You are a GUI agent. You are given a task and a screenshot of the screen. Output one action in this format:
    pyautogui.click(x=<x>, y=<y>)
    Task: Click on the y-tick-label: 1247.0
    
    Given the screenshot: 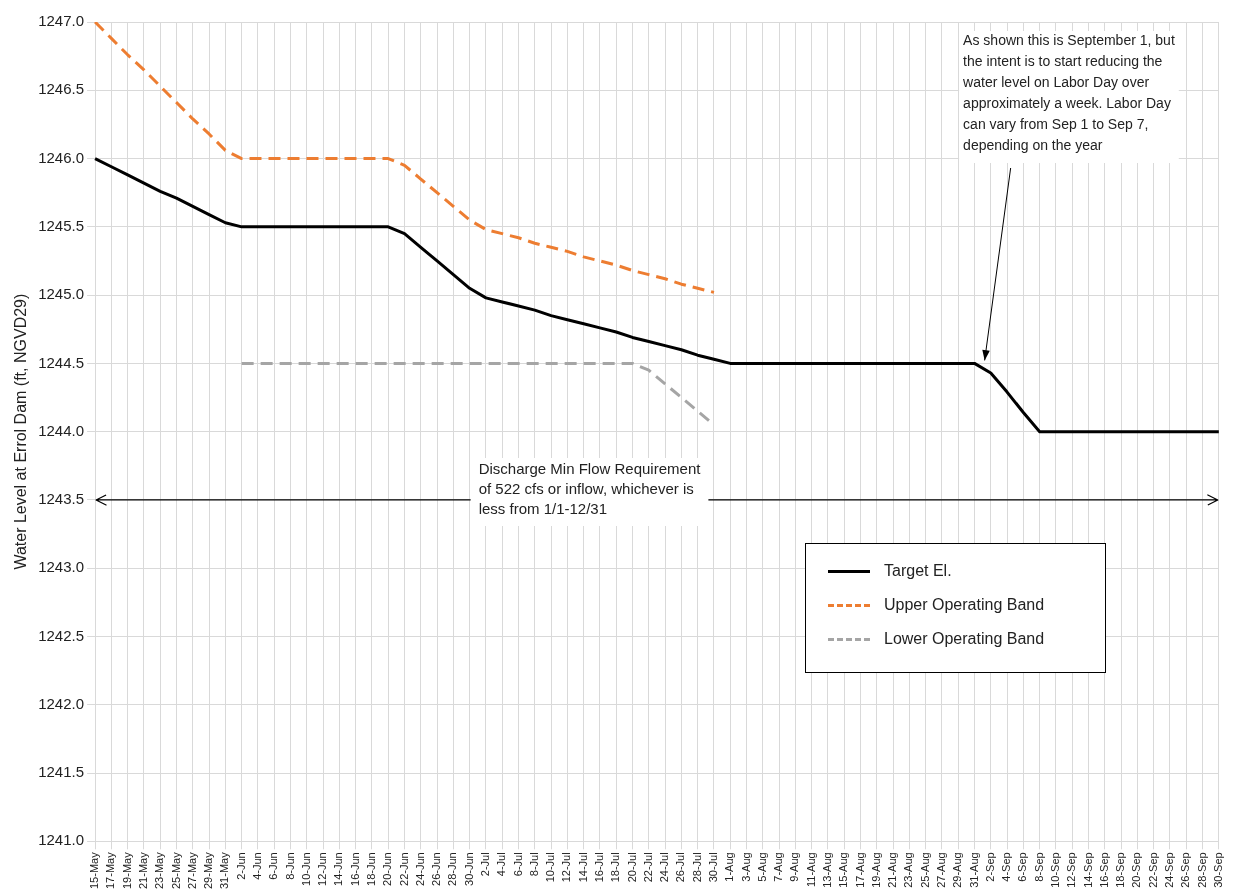 What is the action you would take?
    pyautogui.click(x=61, y=21)
    